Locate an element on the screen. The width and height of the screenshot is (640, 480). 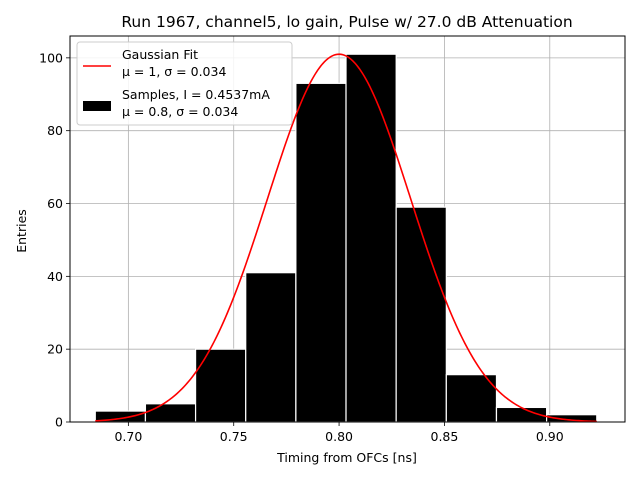
x-tick-label: 0.90 is located at coordinates (550, 436).